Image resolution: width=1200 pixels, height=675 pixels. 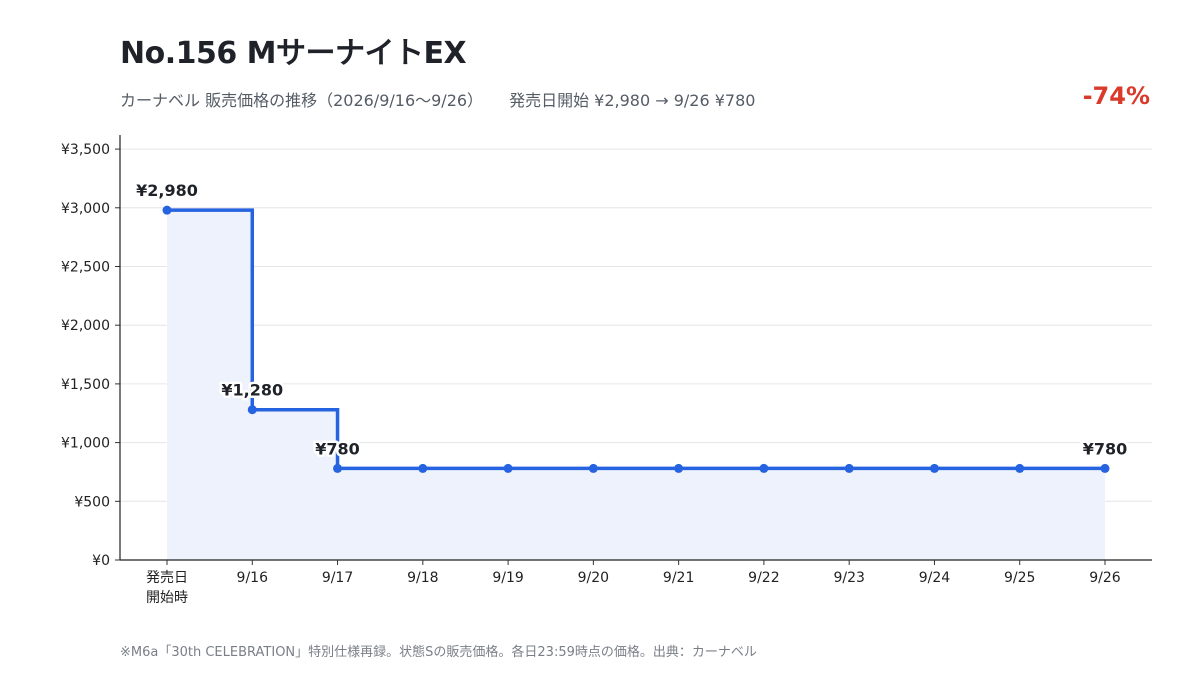 What do you see at coordinates (302, 100) in the screenshot?
I see `subtitle-text: カーナベル 販売価格の推移（2026/9/16〜9/26）` at bounding box center [302, 100].